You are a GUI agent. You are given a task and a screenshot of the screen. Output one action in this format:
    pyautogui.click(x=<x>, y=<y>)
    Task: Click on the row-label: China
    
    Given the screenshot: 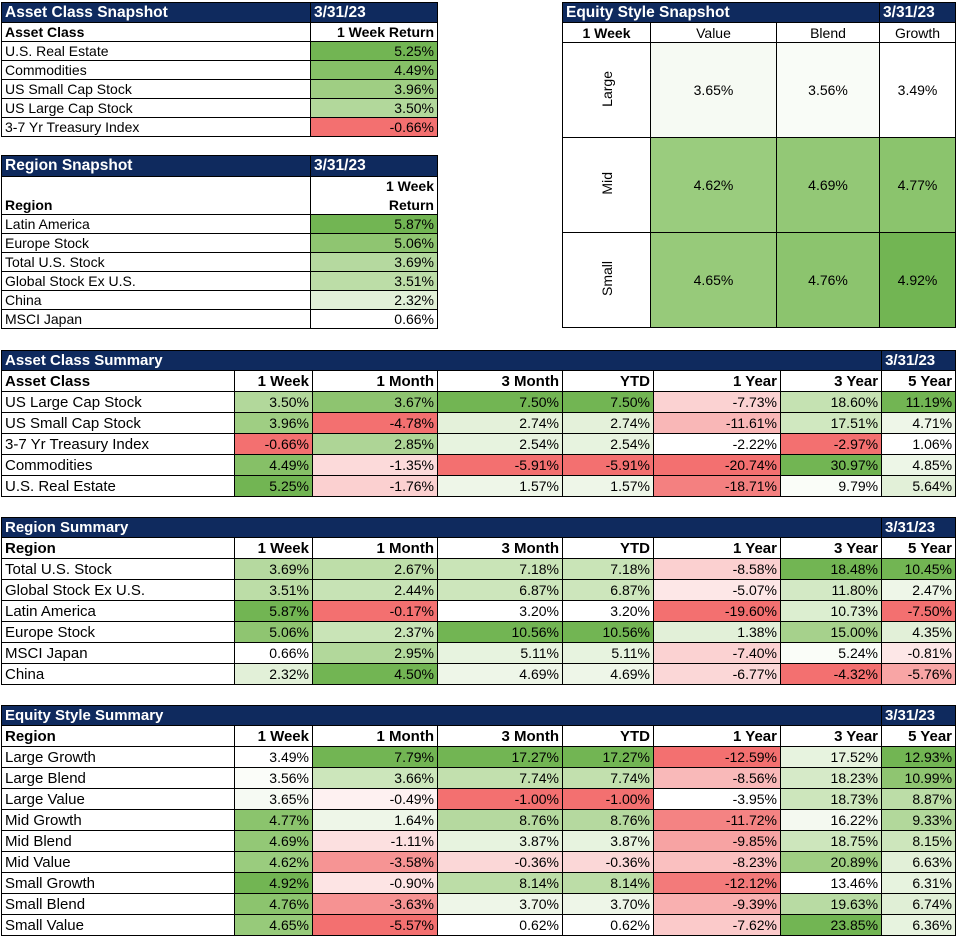 What is the action you would take?
    pyautogui.click(x=118, y=674)
    